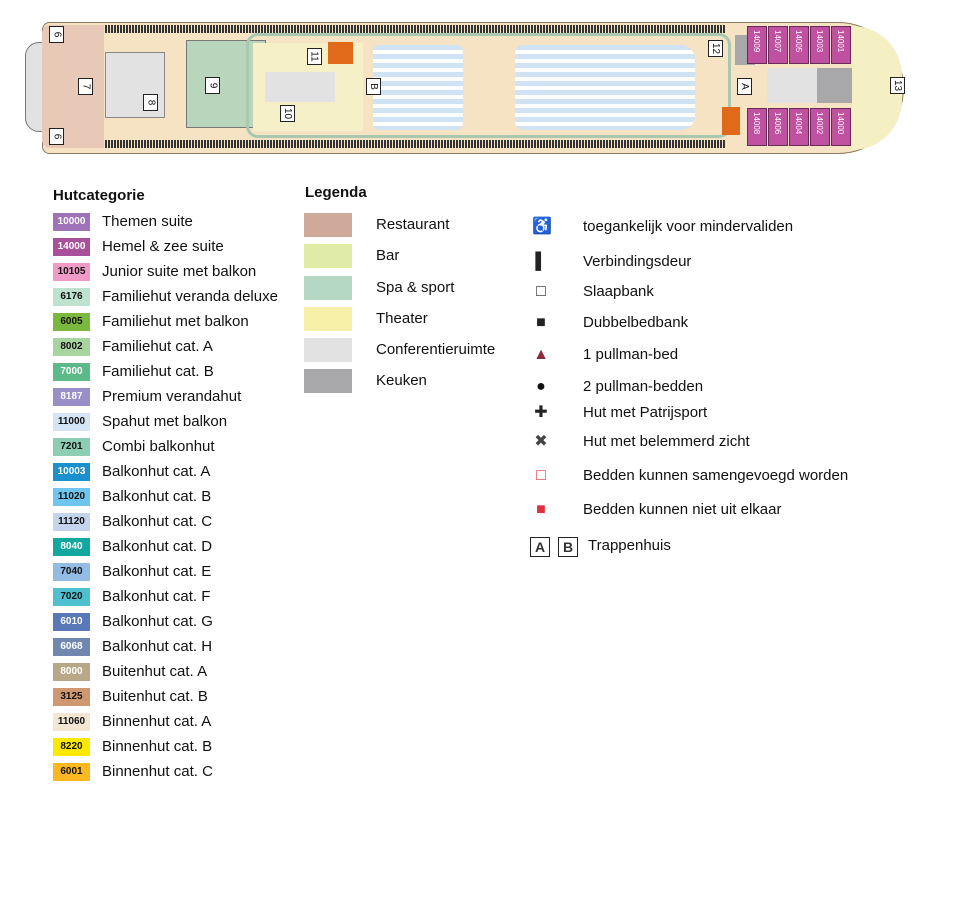 The height and width of the screenshot is (913, 953). Describe the element at coordinates (488, 85) in the screenshot. I see `pool-deck-border` at that location.